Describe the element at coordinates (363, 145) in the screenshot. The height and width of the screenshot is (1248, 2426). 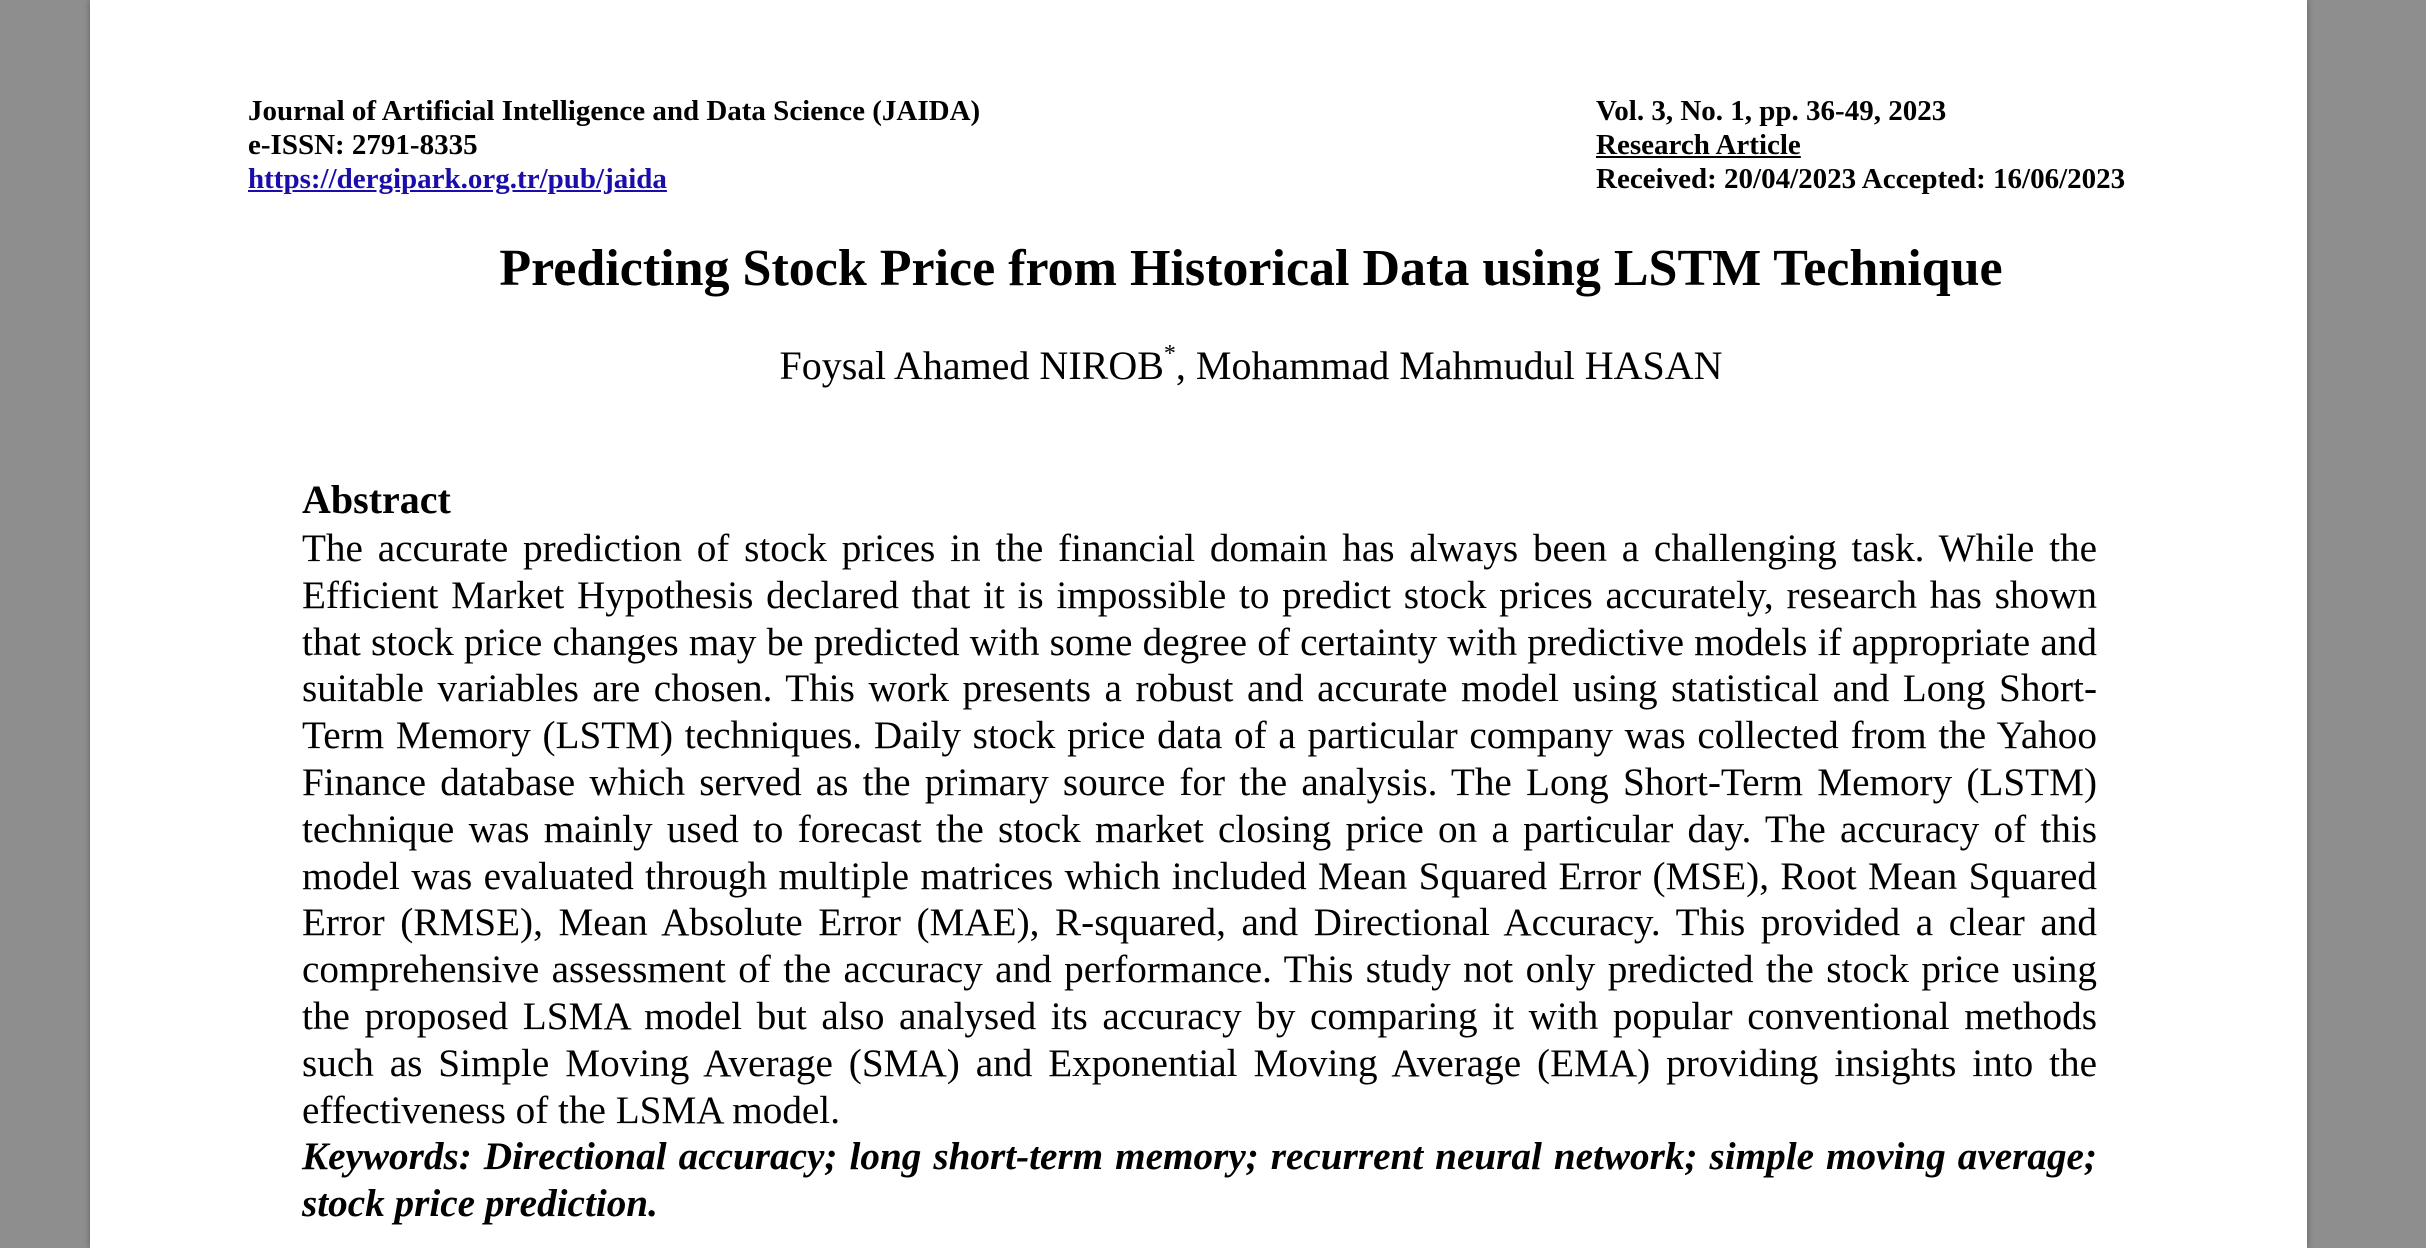
I see `journal-issn: e-ISSN: 2791-8335` at that location.